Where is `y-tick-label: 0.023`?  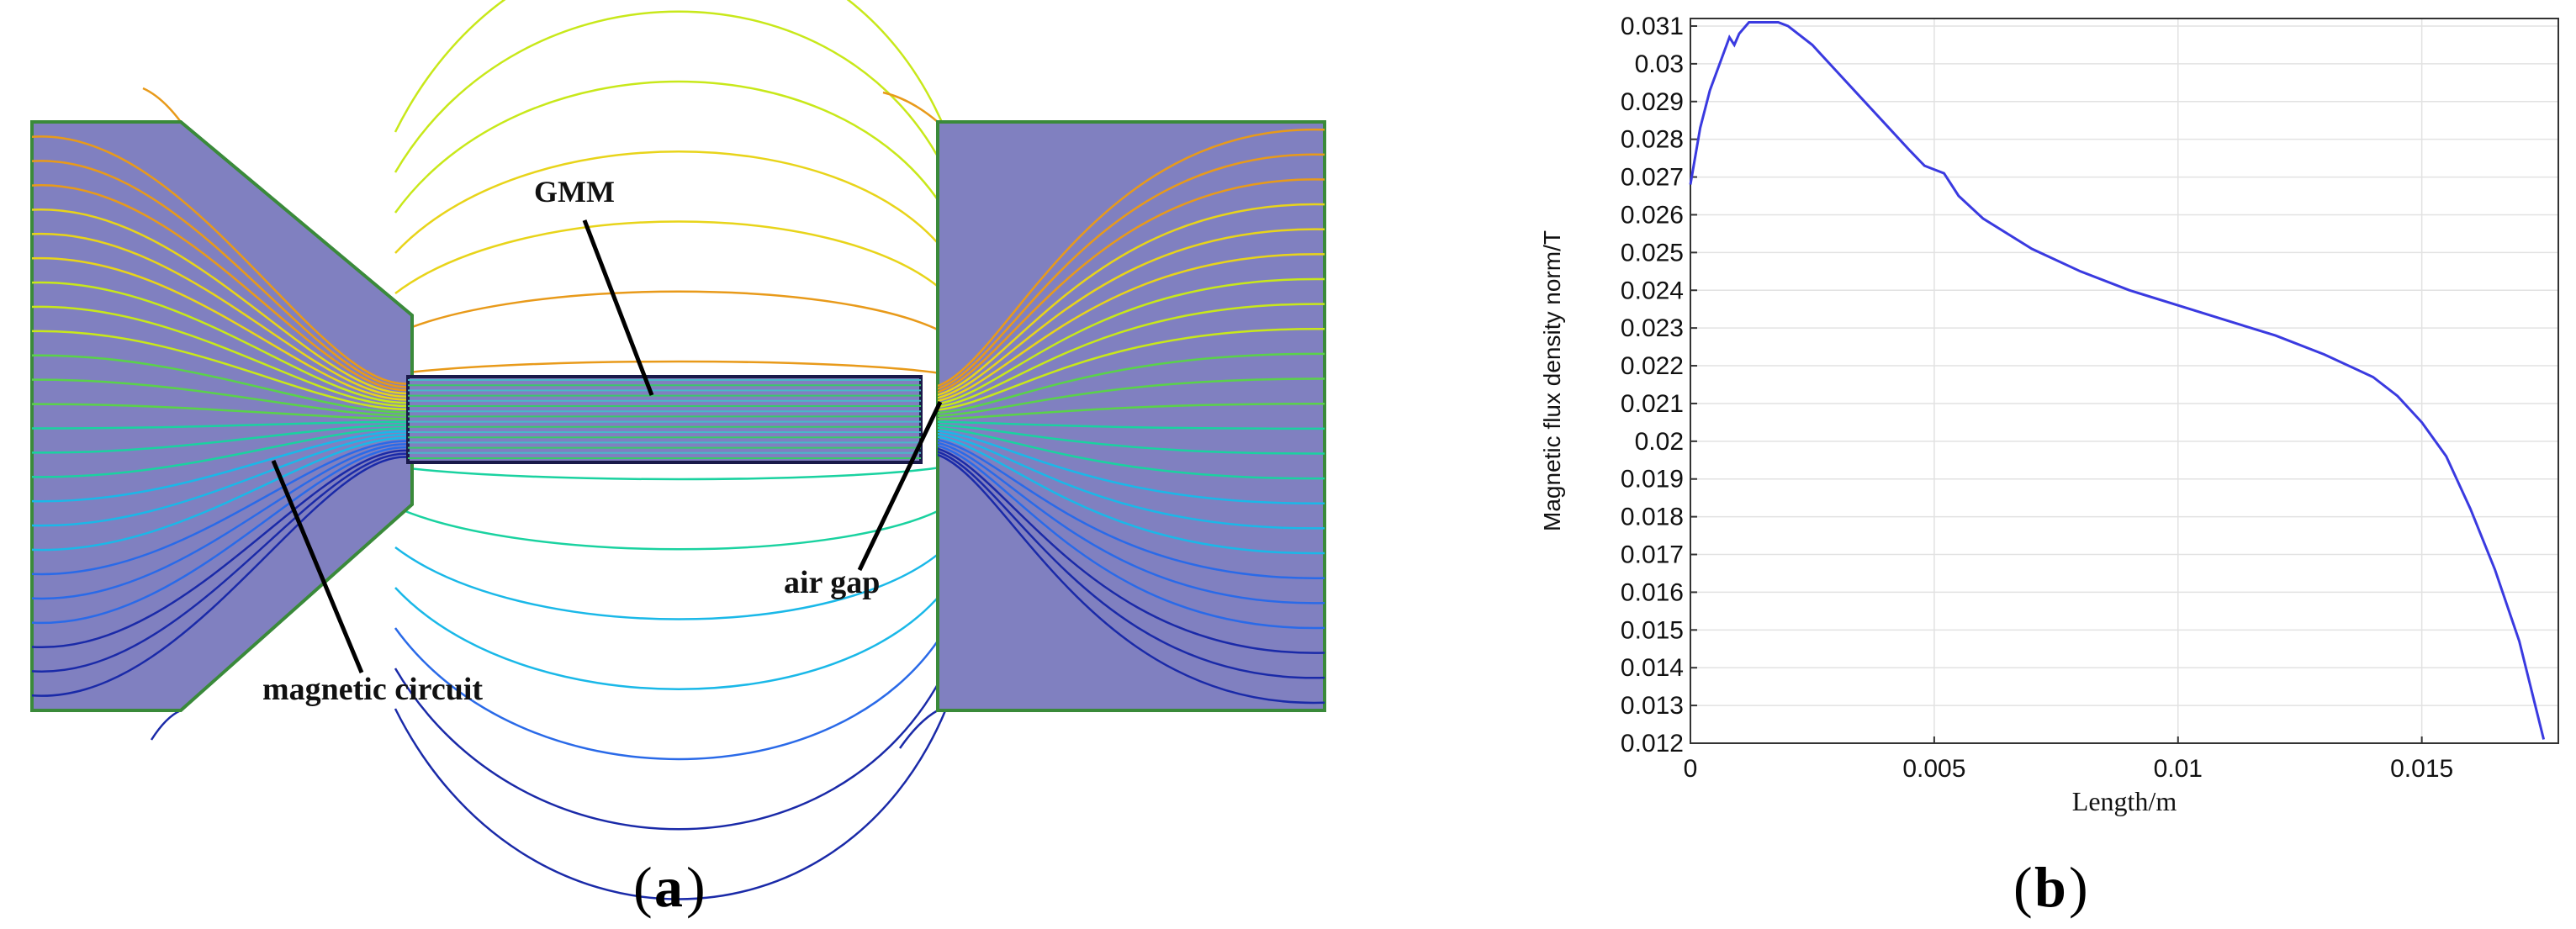 y-tick-label: 0.023 is located at coordinates (1652, 328).